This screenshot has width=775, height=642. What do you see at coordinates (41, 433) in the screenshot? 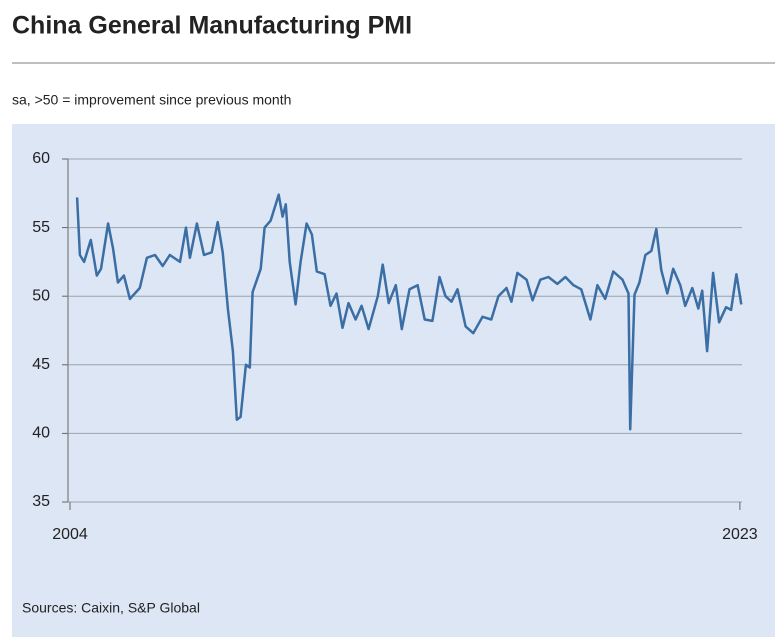
I see `y-tick-label: 40` at bounding box center [41, 433].